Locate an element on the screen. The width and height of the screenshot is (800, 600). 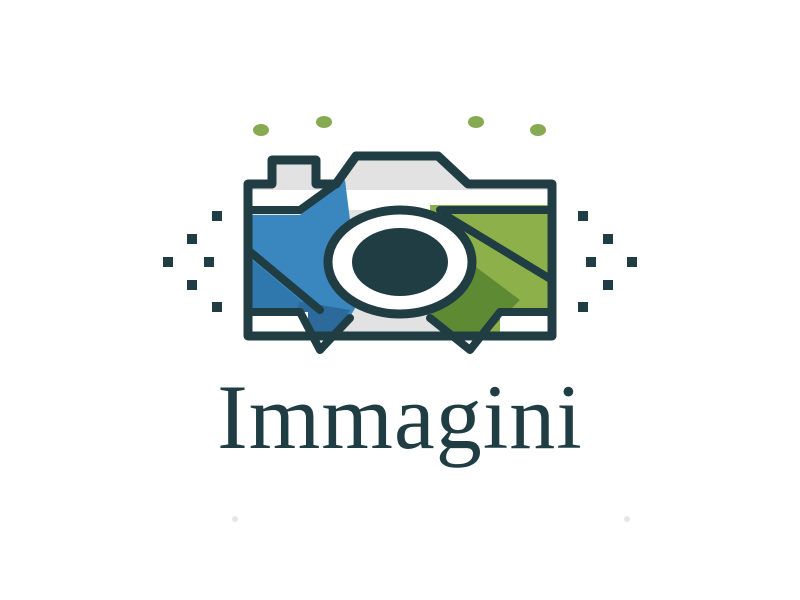
lens-glass is located at coordinates (400, 262).